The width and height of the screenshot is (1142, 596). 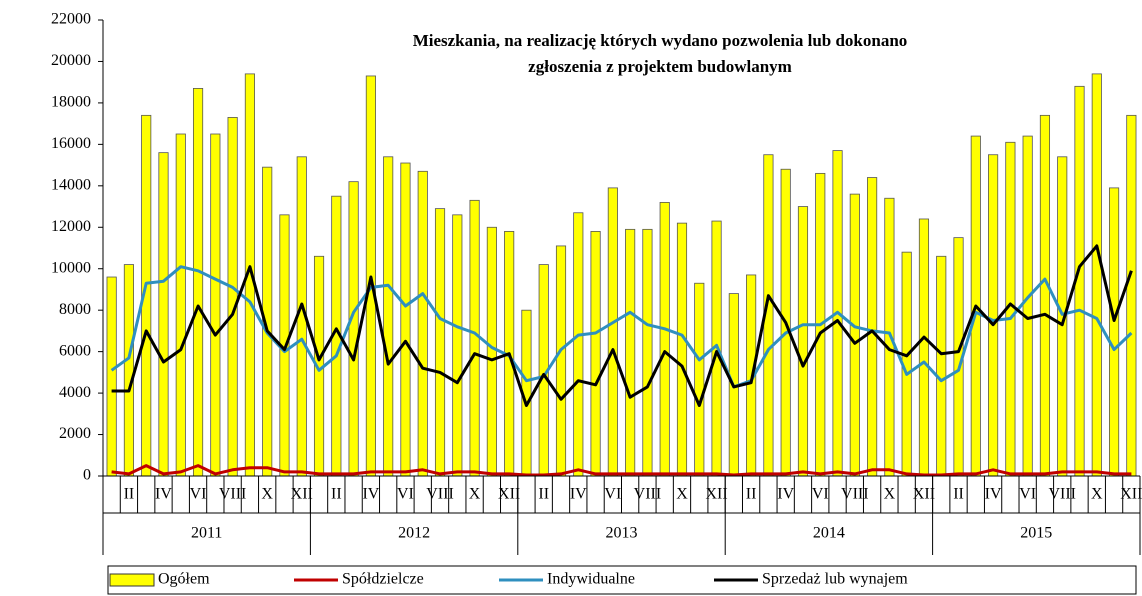 What do you see at coordinates (75, 350) in the screenshot?
I see `y-tick-label: 6000` at bounding box center [75, 350].